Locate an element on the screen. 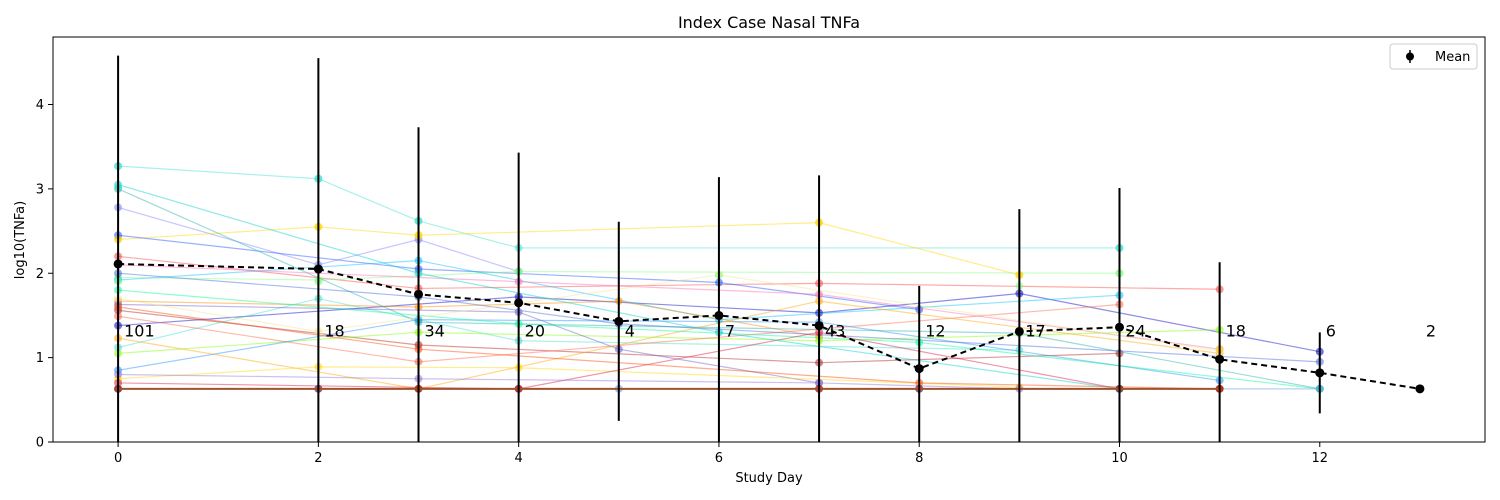 Image resolution: width=1500 pixels, height=500 pixels. sample-count-label: 43 is located at coordinates (835, 331).